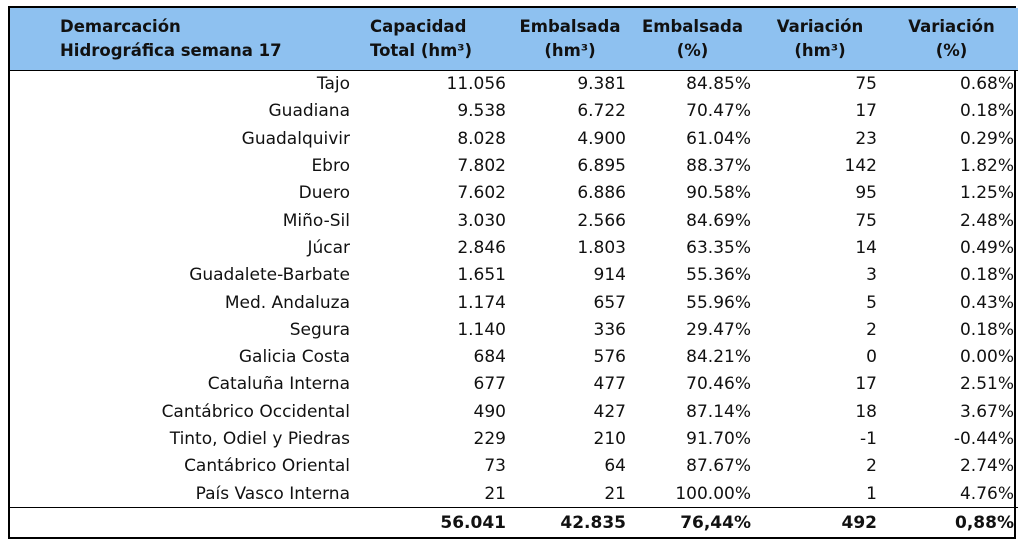 This screenshot has width=1024, height=547. What do you see at coordinates (601, 193) in the screenshot?
I see `embalsada-hm3-cell: 6.886` at bounding box center [601, 193].